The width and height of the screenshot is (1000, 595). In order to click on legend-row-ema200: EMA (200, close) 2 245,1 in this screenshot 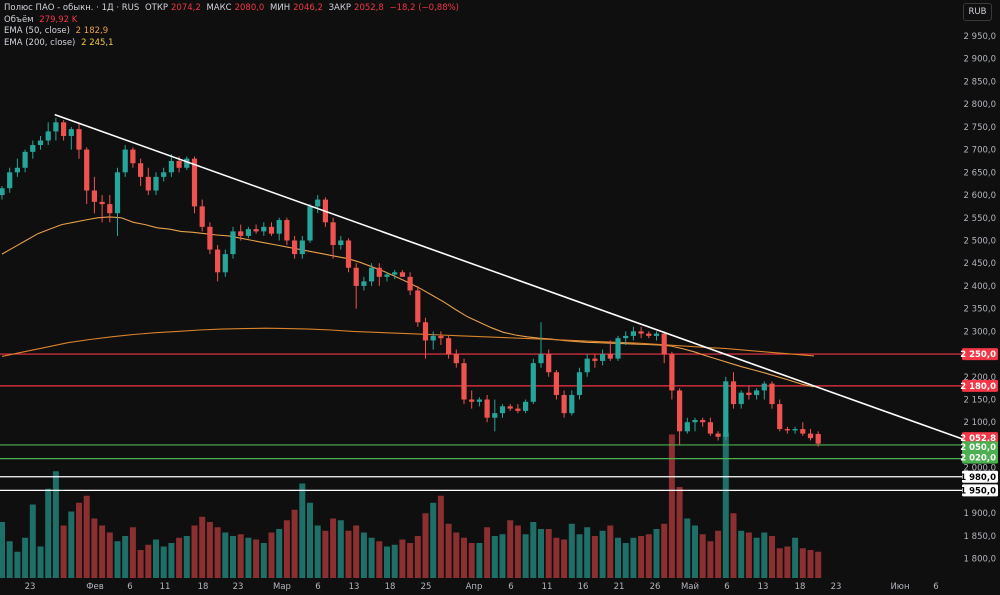, I will do `click(233, 44)`.